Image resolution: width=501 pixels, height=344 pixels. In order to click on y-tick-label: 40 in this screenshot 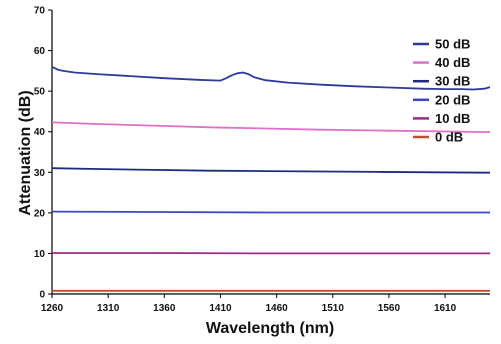, I will do `click(40, 132)`.